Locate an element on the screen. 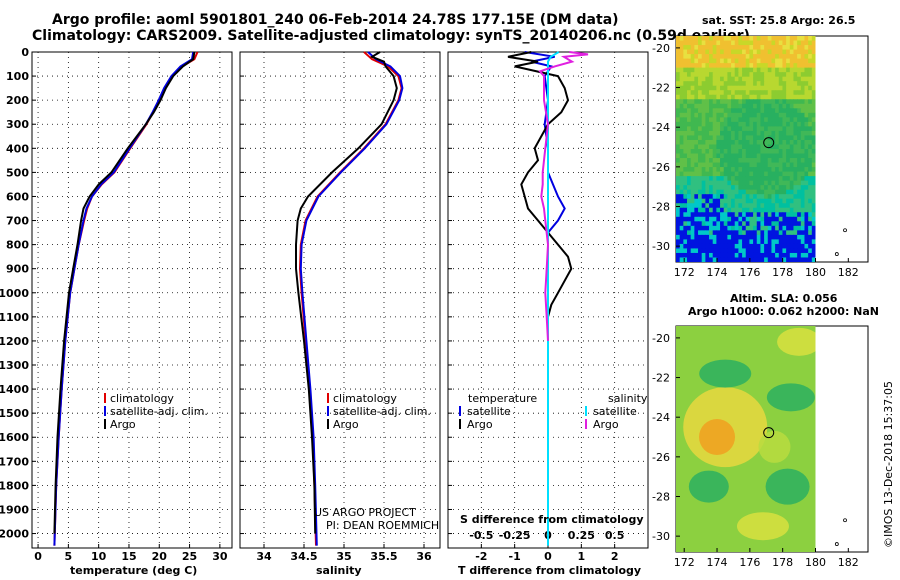 Image resolution: width=900 pixels, height=580 pixels. argo-position-marker is located at coordinates (769, 433).